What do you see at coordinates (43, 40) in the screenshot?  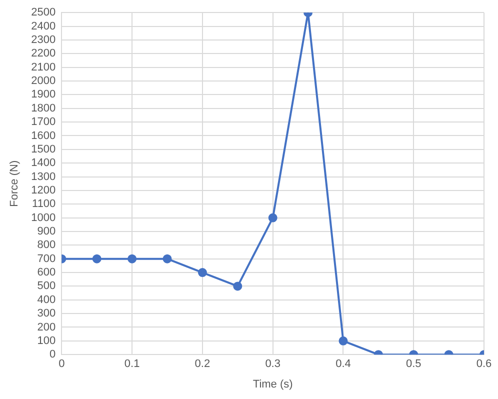 I see `y-tick-label: 2300` at bounding box center [43, 40].